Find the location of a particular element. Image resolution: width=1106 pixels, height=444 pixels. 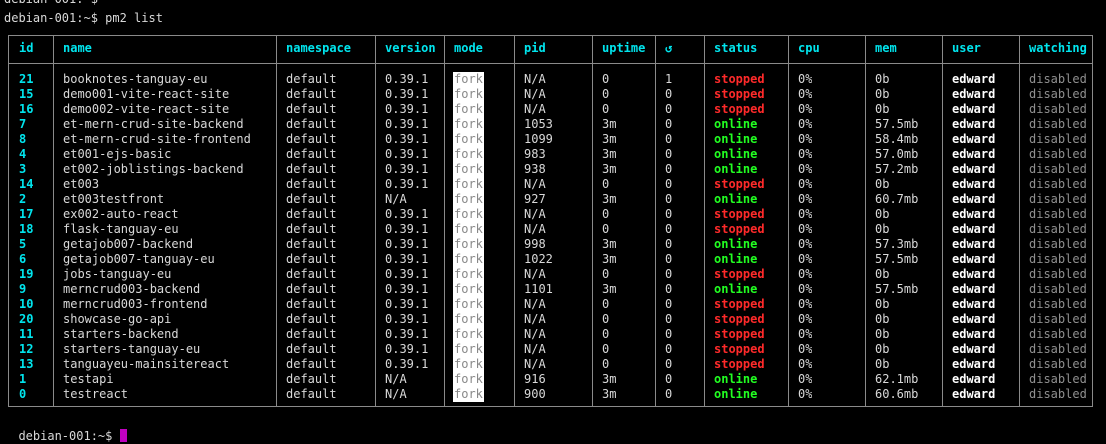

cell-id: 6 is located at coordinates (23, 259).